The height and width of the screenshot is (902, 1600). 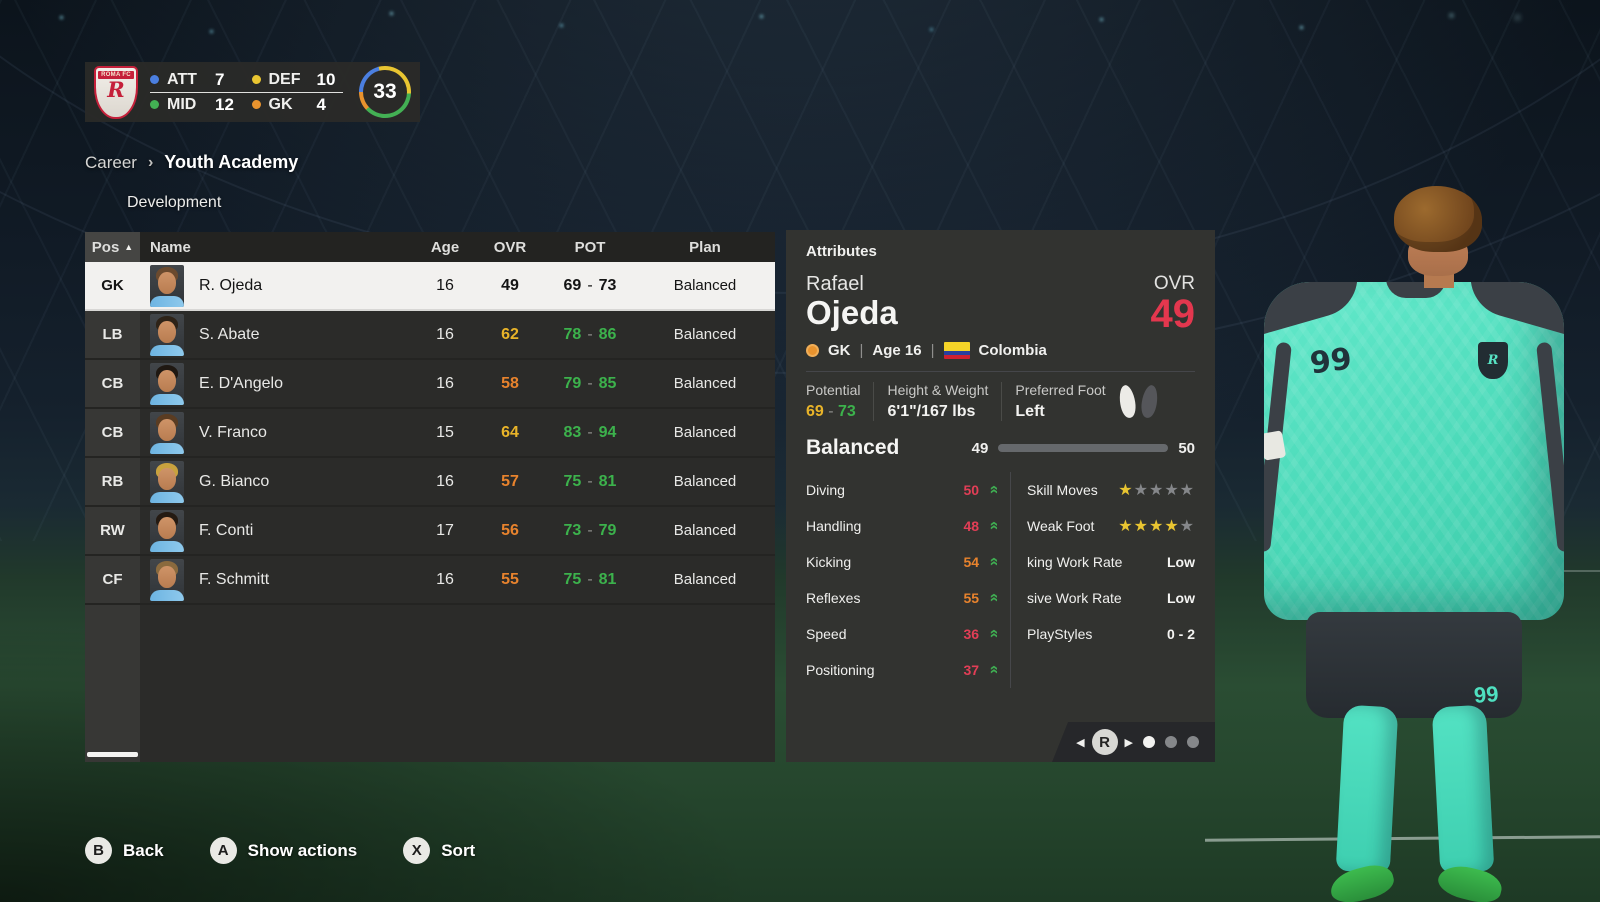 I want to click on panel-pager: ◀ R ▶, so click(x=1133, y=742).